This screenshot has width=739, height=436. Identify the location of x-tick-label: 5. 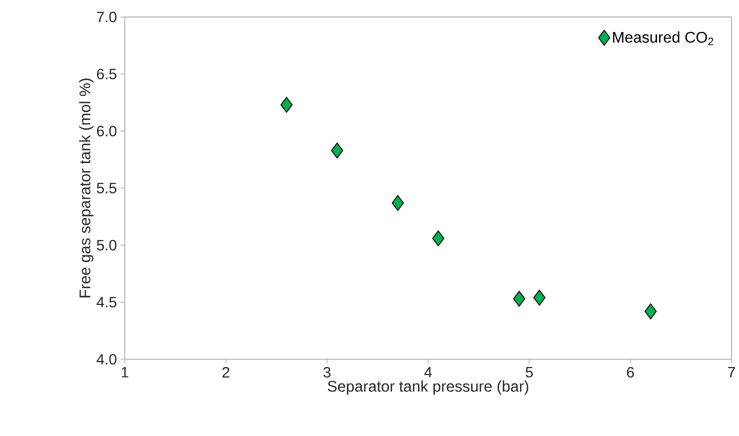
(529, 372).